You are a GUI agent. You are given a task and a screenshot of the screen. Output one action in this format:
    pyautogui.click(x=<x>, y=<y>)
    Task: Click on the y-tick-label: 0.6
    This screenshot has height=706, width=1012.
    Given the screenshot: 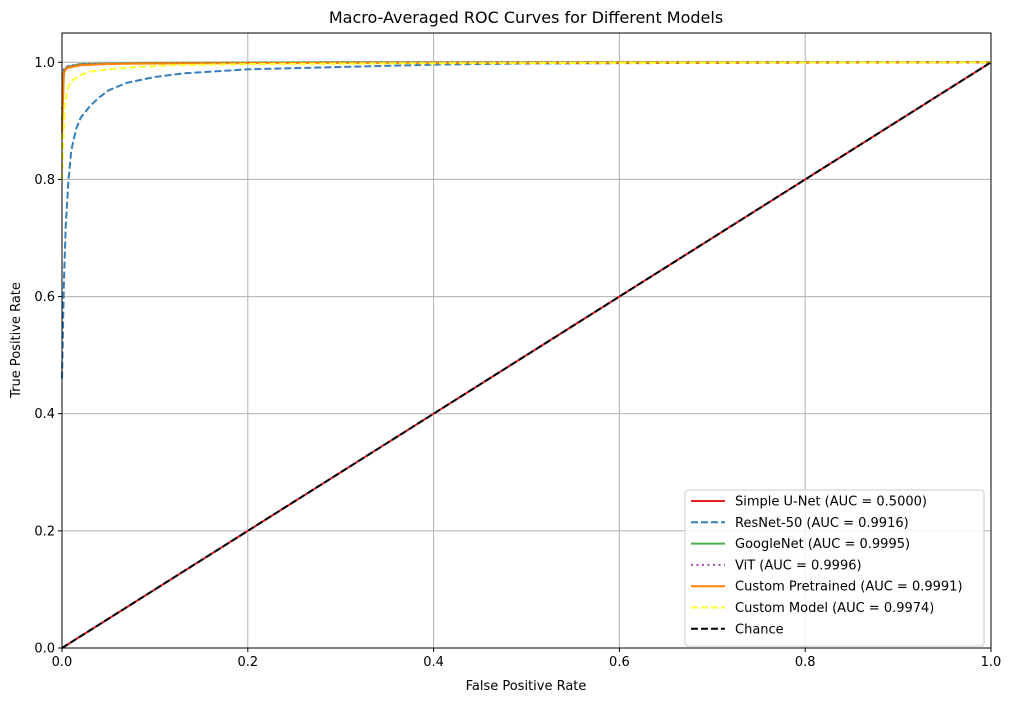 What is the action you would take?
    pyautogui.click(x=44, y=297)
    